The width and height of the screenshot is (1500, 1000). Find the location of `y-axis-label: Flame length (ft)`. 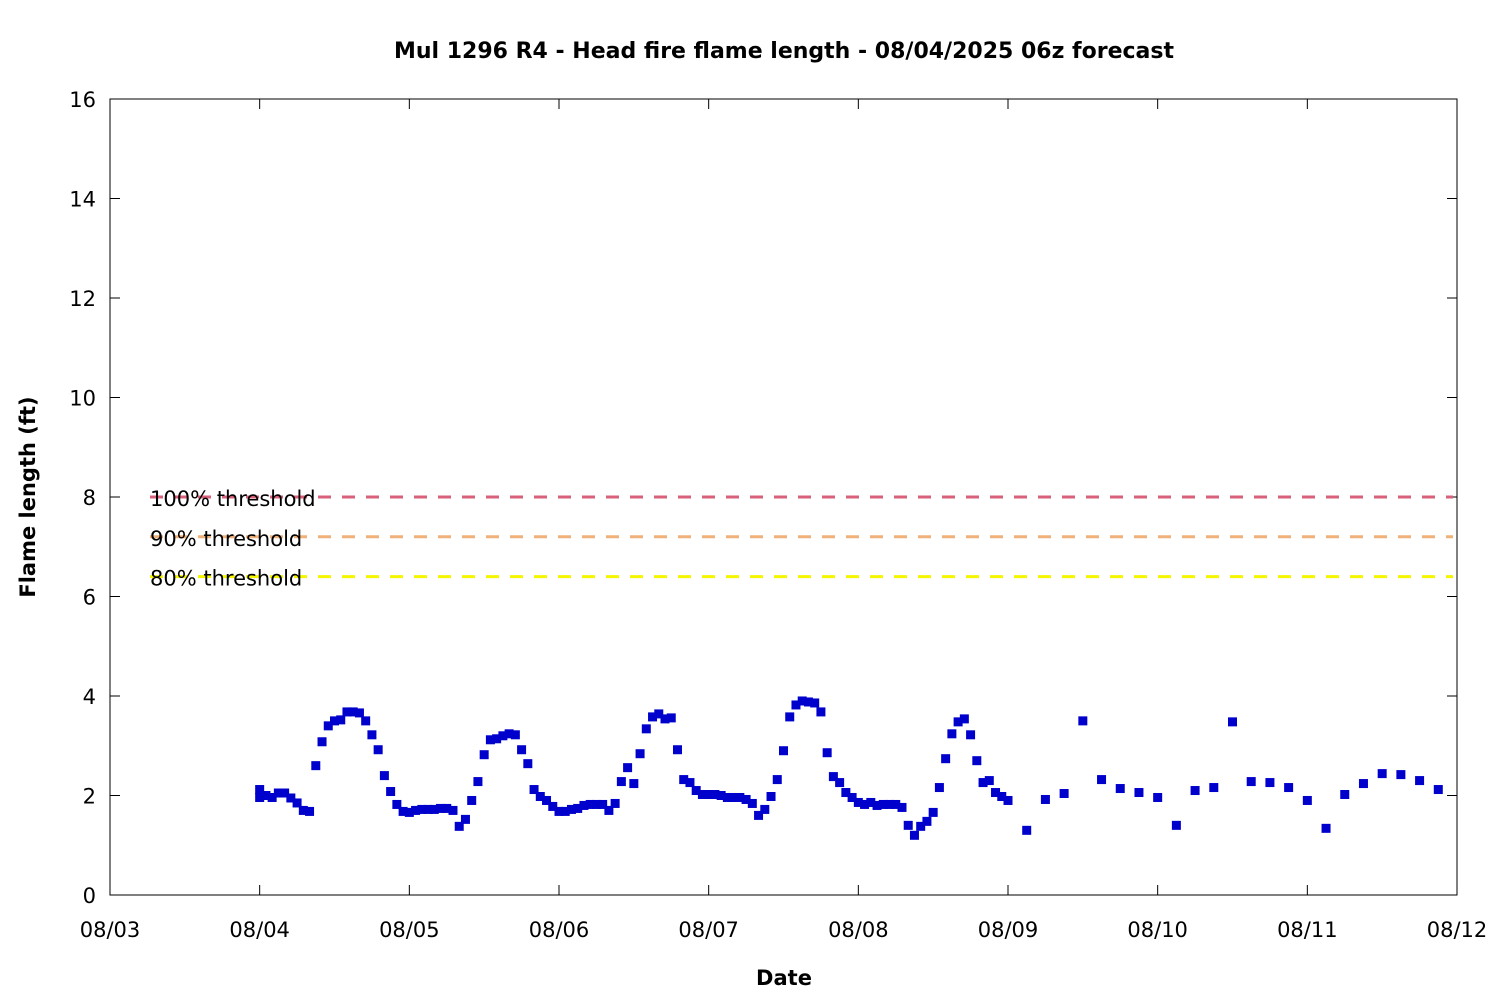

y-axis-label: Flame length (ft) is located at coordinates (28, 496).